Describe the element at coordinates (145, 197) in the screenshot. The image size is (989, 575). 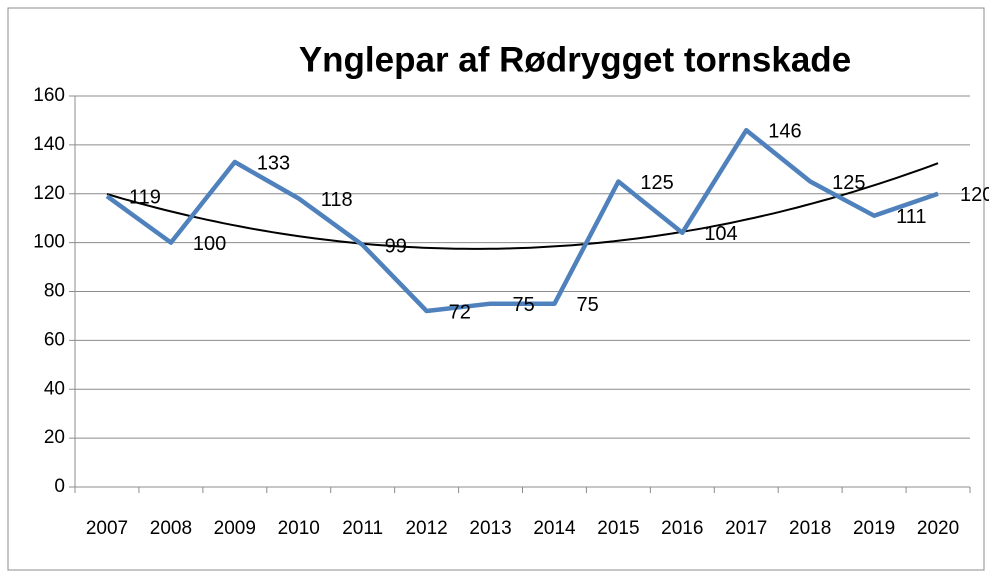
I see `data-label: 119` at that location.